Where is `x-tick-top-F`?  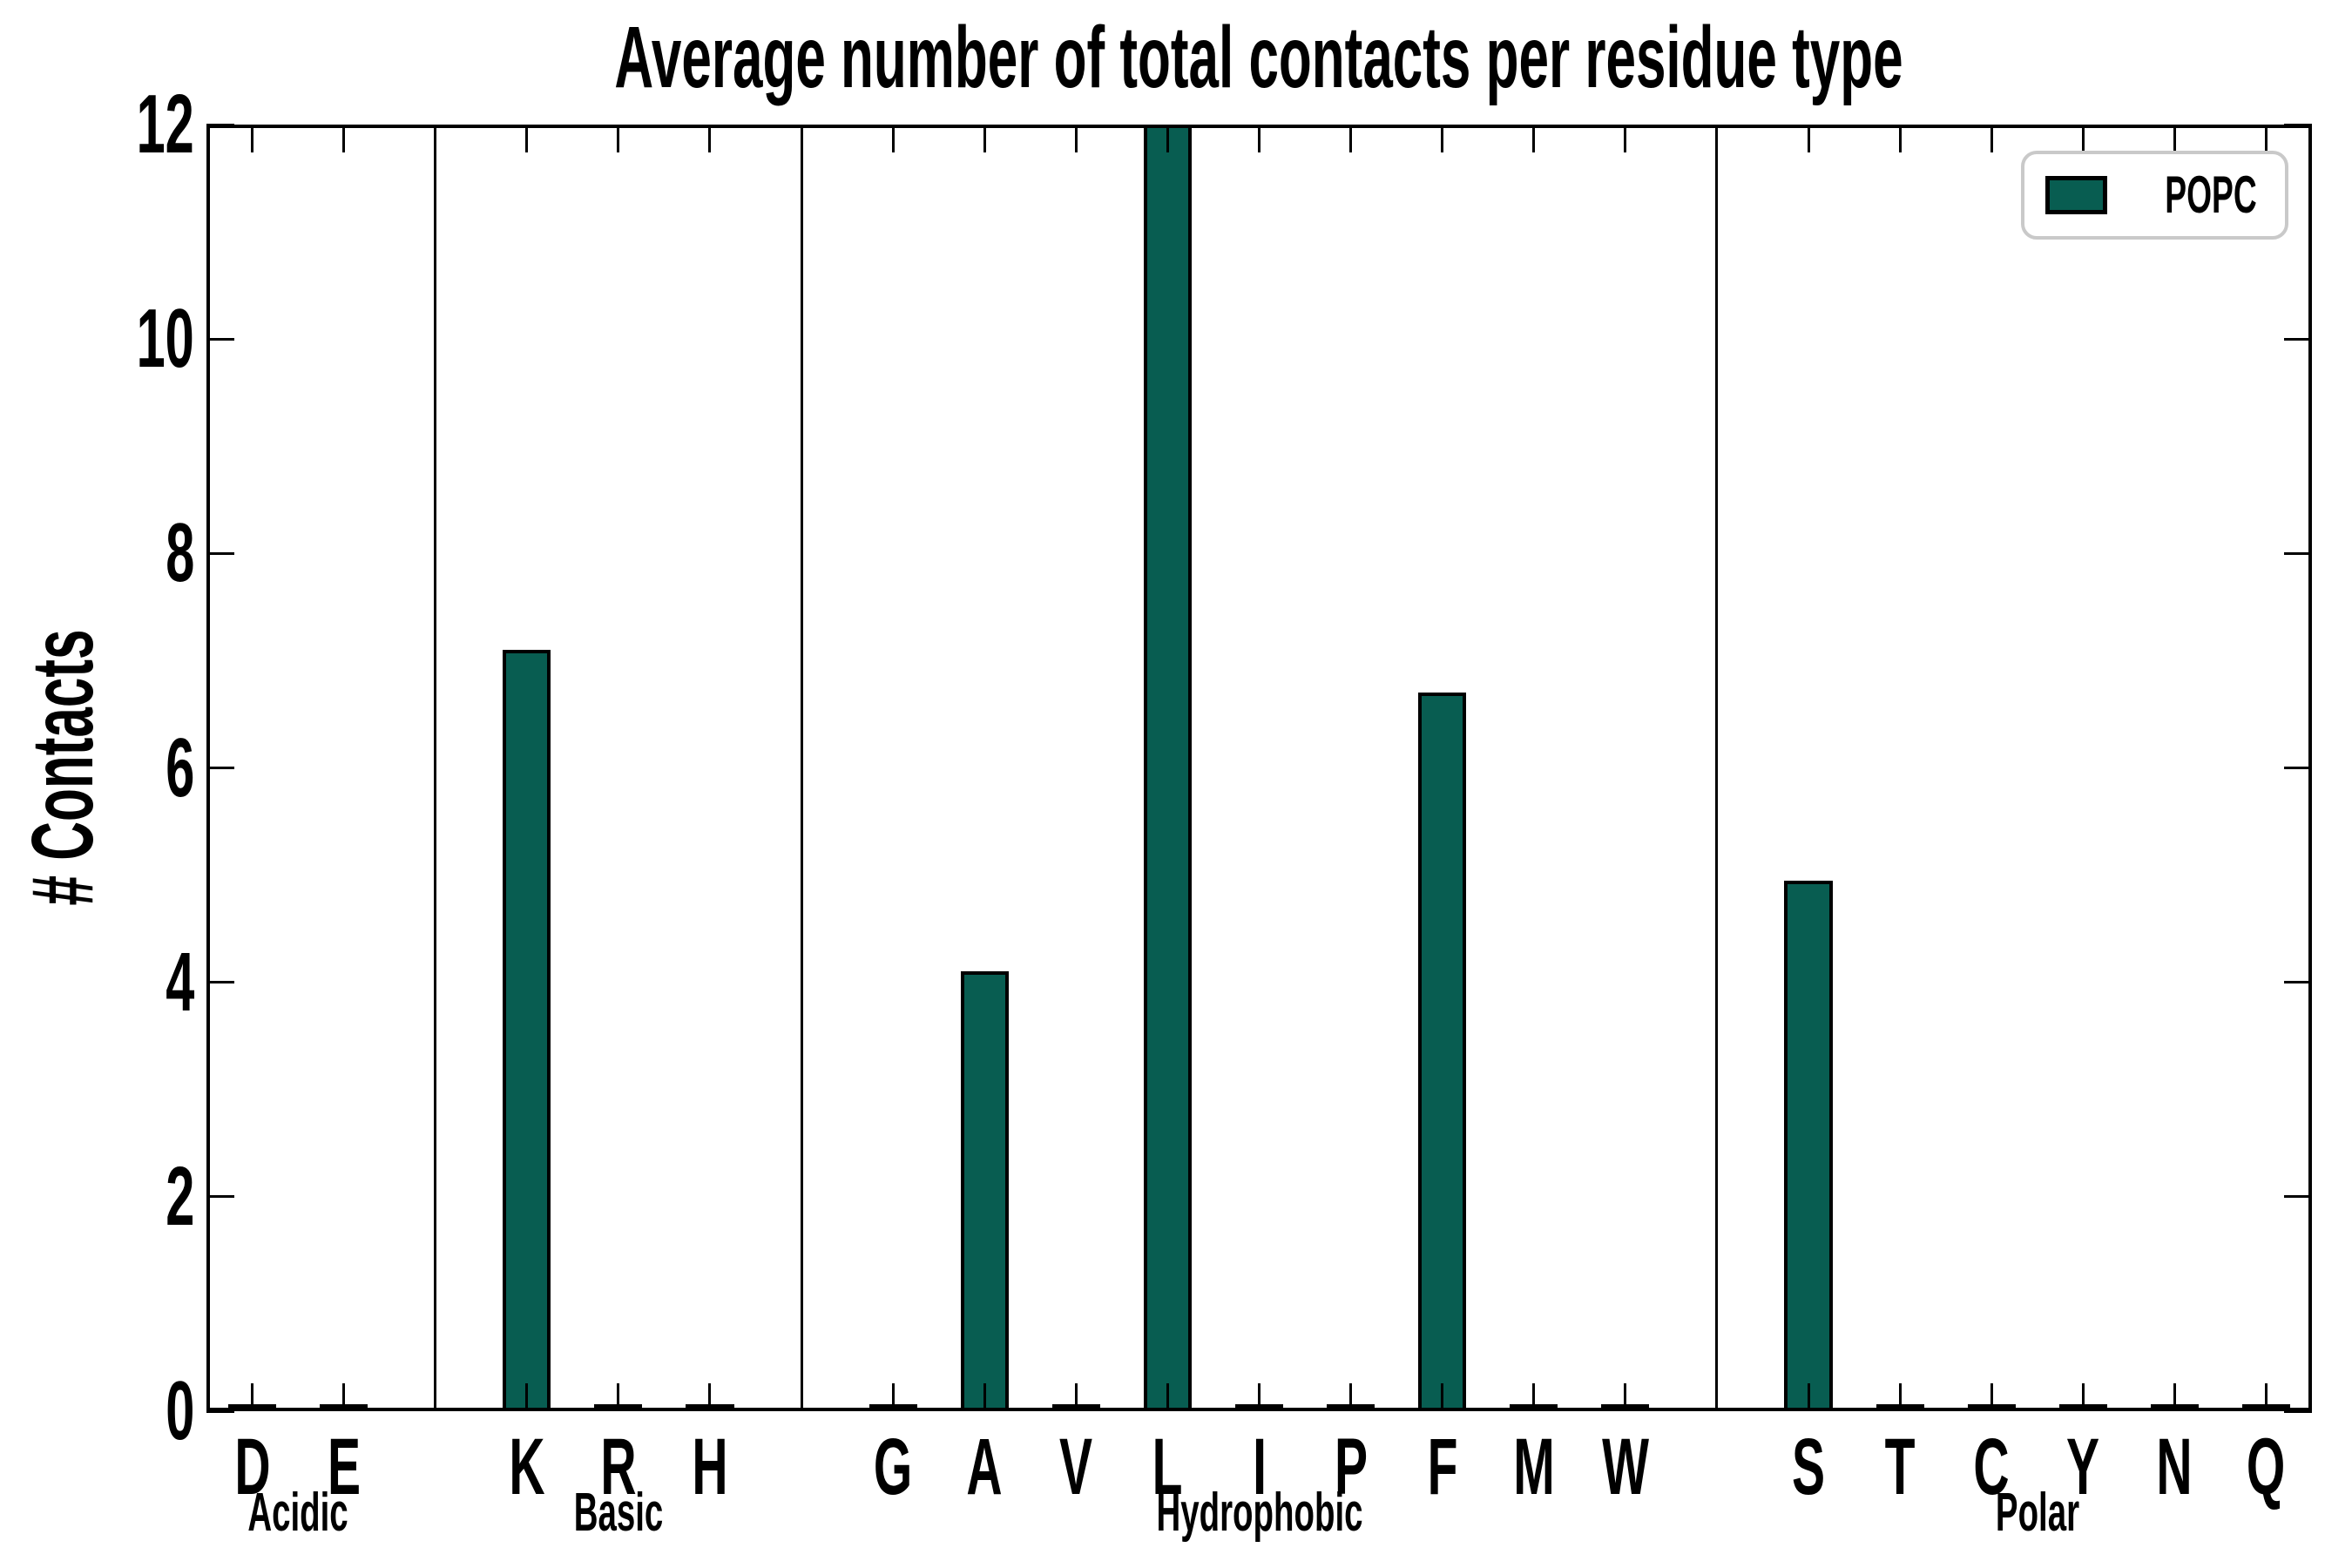 x-tick-top-F is located at coordinates (1442, 138).